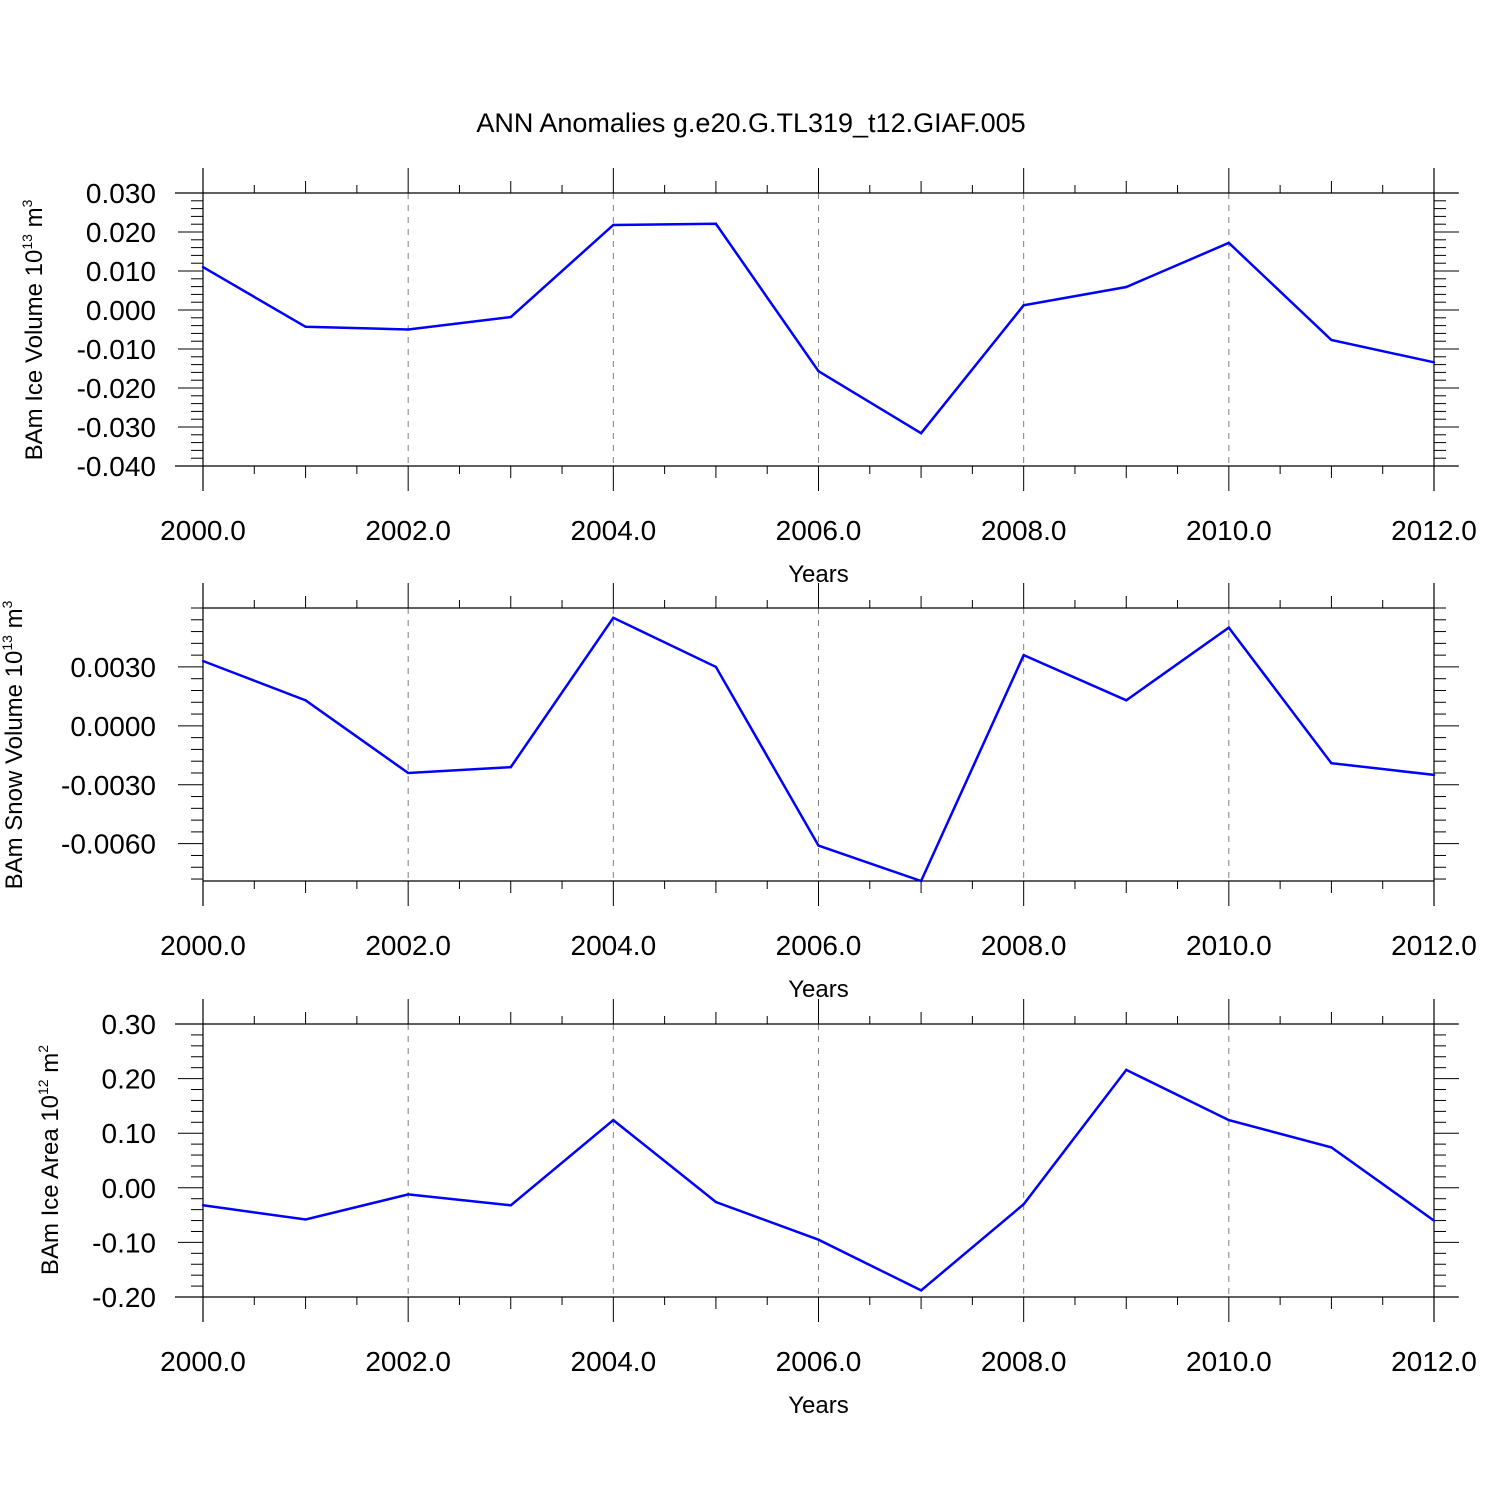 Image resolution: width=1500 pixels, height=1500 pixels. What do you see at coordinates (121, 193) in the screenshot?
I see `y-tick-label: 0.030` at bounding box center [121, 193].